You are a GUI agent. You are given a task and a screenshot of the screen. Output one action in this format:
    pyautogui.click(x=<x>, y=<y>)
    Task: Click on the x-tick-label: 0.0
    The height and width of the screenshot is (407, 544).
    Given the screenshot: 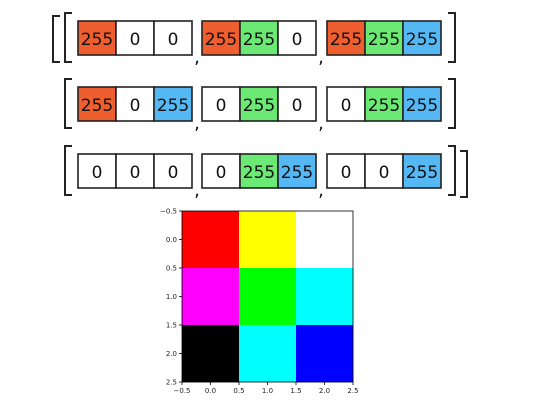 What is the action you would take?
    pyautogui.click(x=210, y=391)
    